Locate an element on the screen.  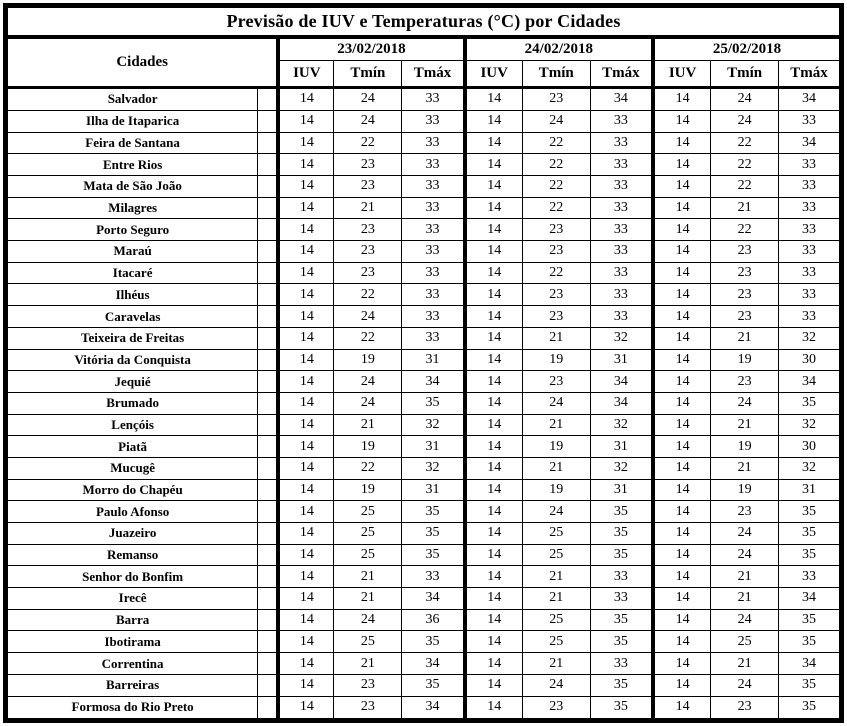
city-name-cell: Senhor do Bonfim is located at coordinates (131, 577).